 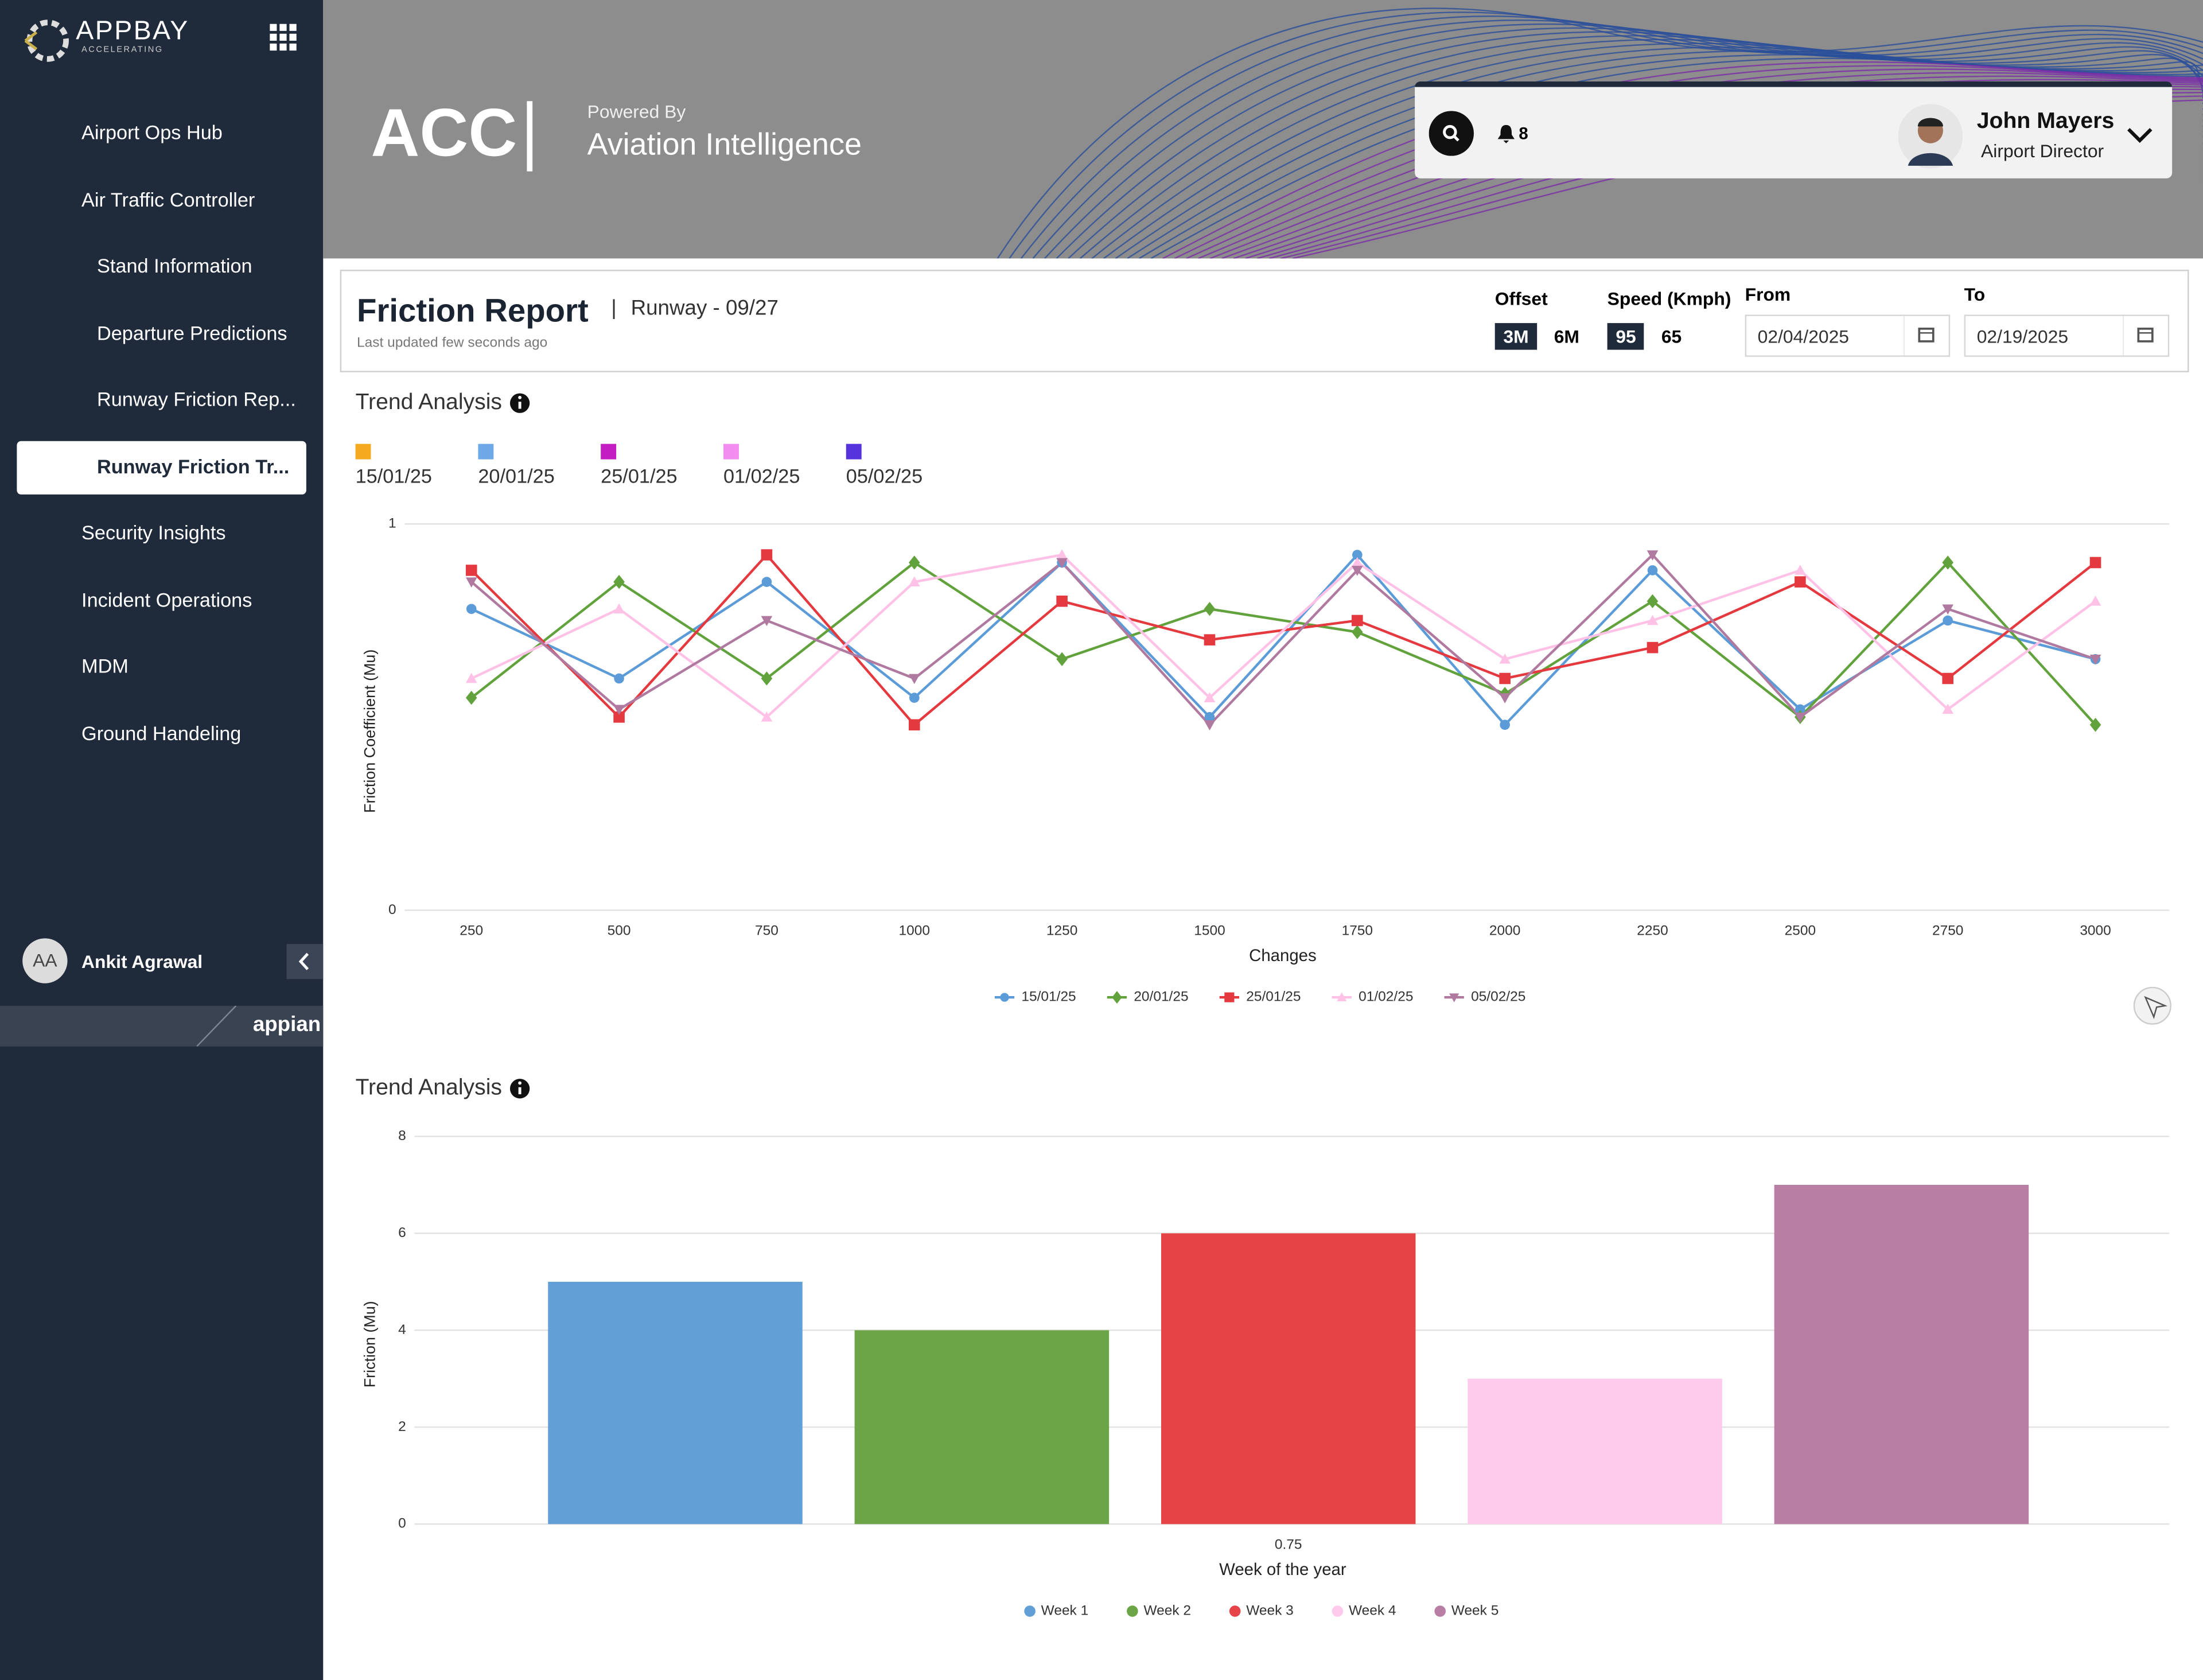 What do you see at coordinates (1065, 1611) in the screenshot?
I see `legend-label: Week 1` at bounding box center [1065, 1611].